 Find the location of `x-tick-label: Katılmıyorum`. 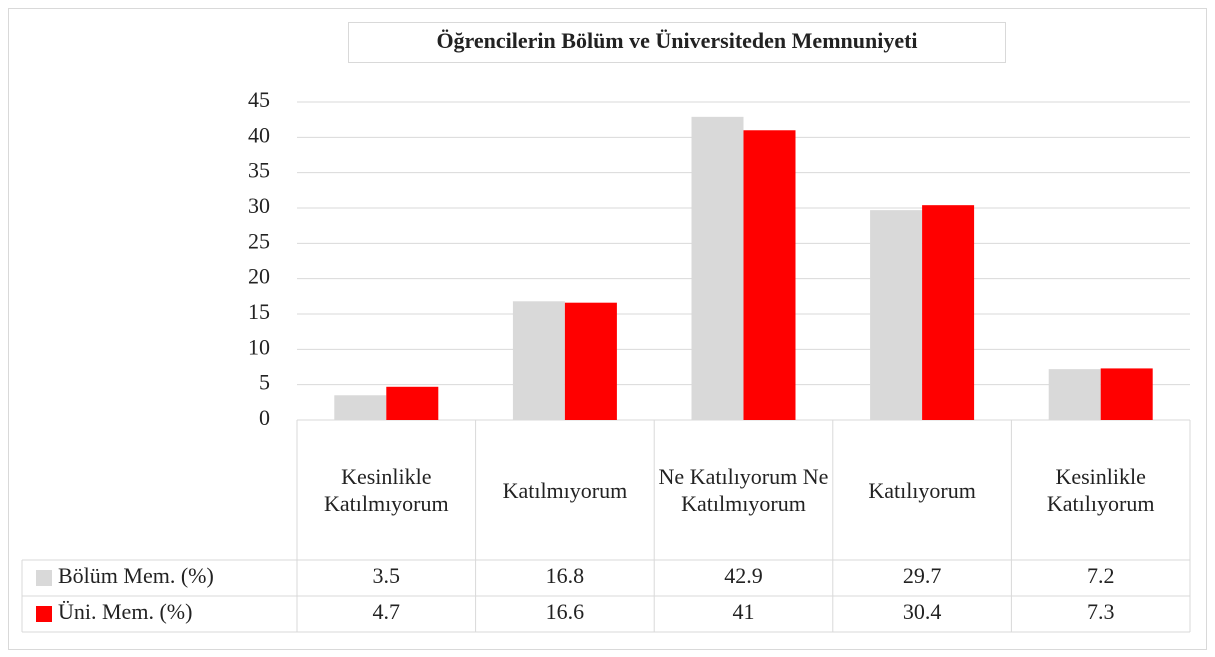

x-tick-label: Katılmıyorum is located at coordinates (565, 490).